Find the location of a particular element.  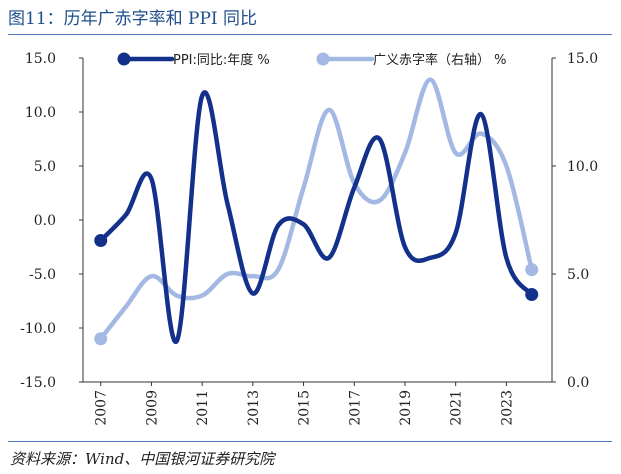

source-note: 资料来源：Wind、中国银河证券研究院 is located at coordinates (142, 459).